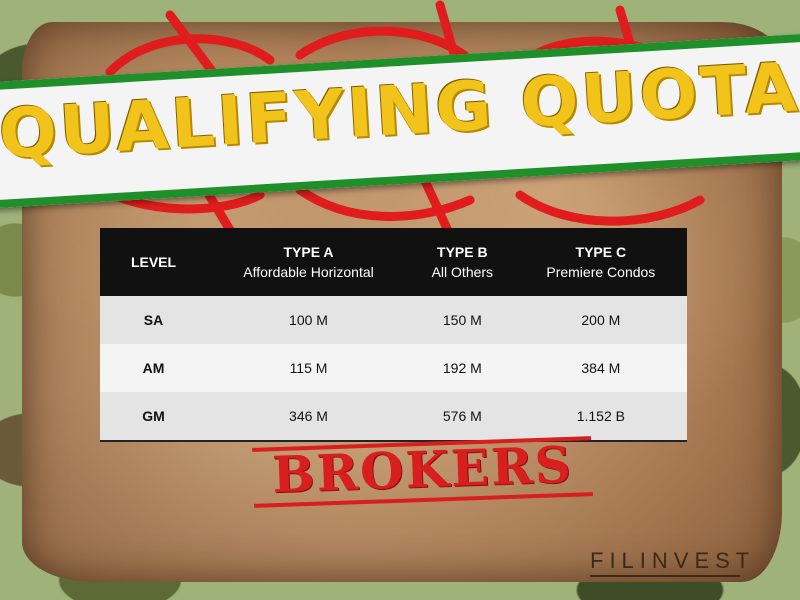 Image resolution: width=800 pixels, height=600 pixels. I want to click on header-type-a-title: TYPE A, so click(308, 252).